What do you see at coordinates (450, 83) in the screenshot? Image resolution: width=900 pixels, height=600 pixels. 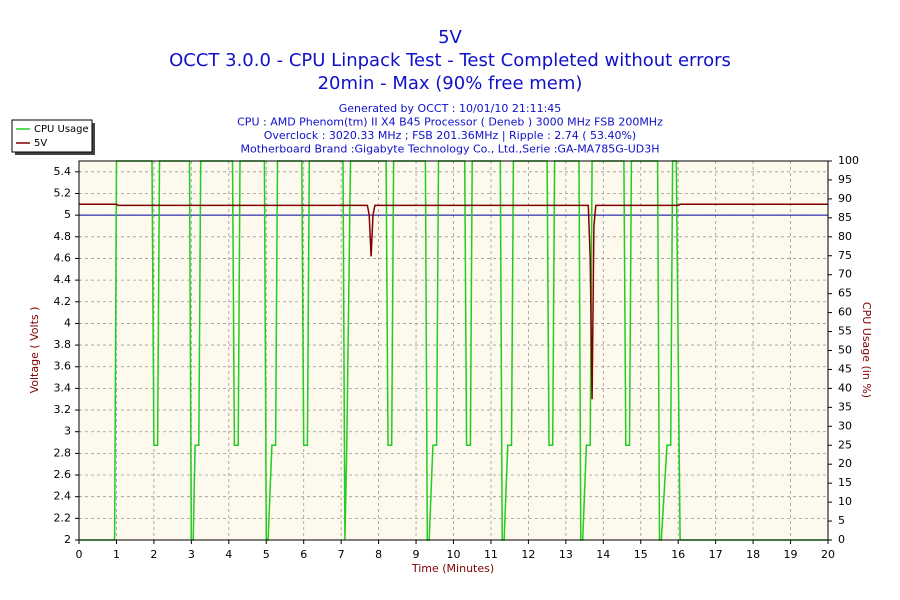 I see `chart-subtitle: 20min - Max (90% free mem)` at bounding box center [450, 83].